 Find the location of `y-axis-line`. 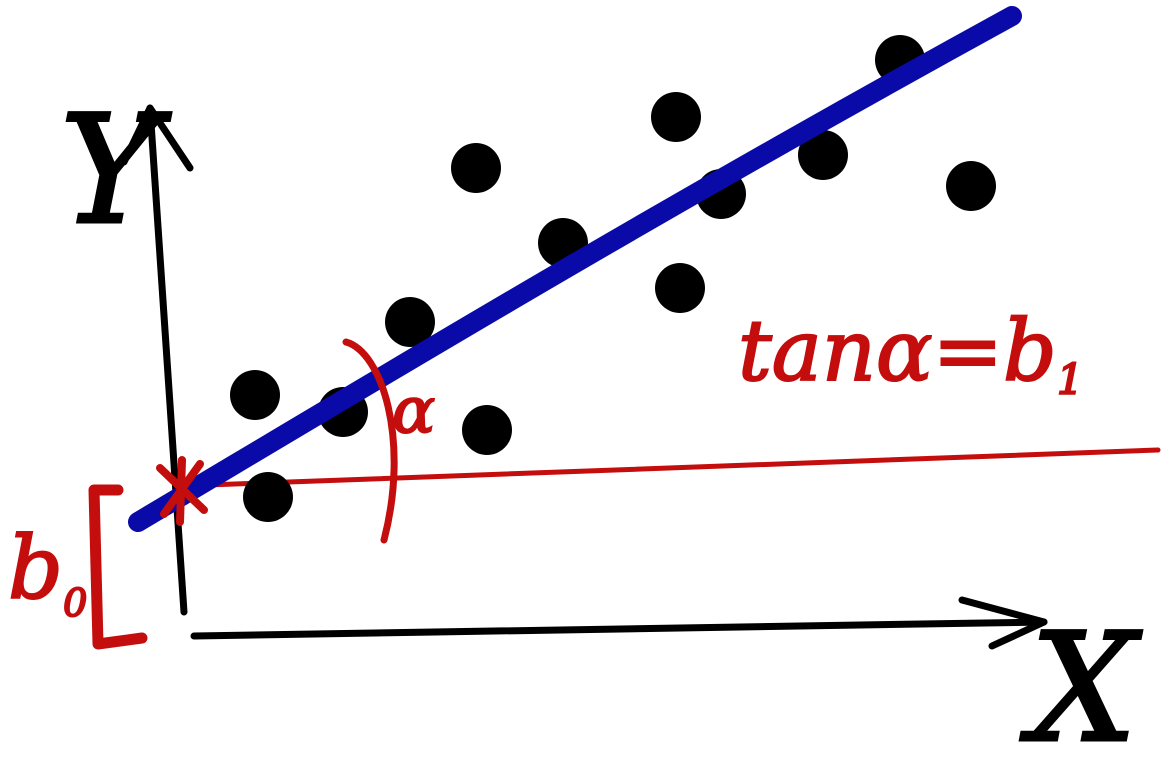

y-axis-line is located at coordinates (167, 360).